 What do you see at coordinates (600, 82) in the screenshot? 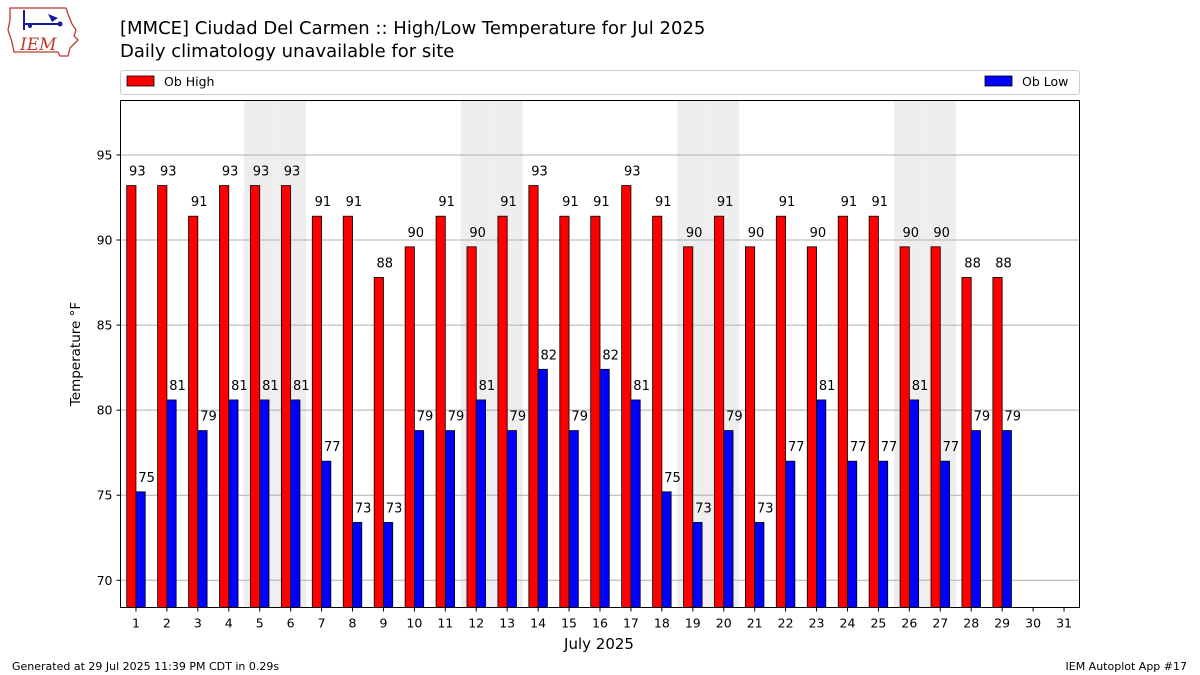
I see `legend: Ob High Ob Low` at bounding box center [600, 82].